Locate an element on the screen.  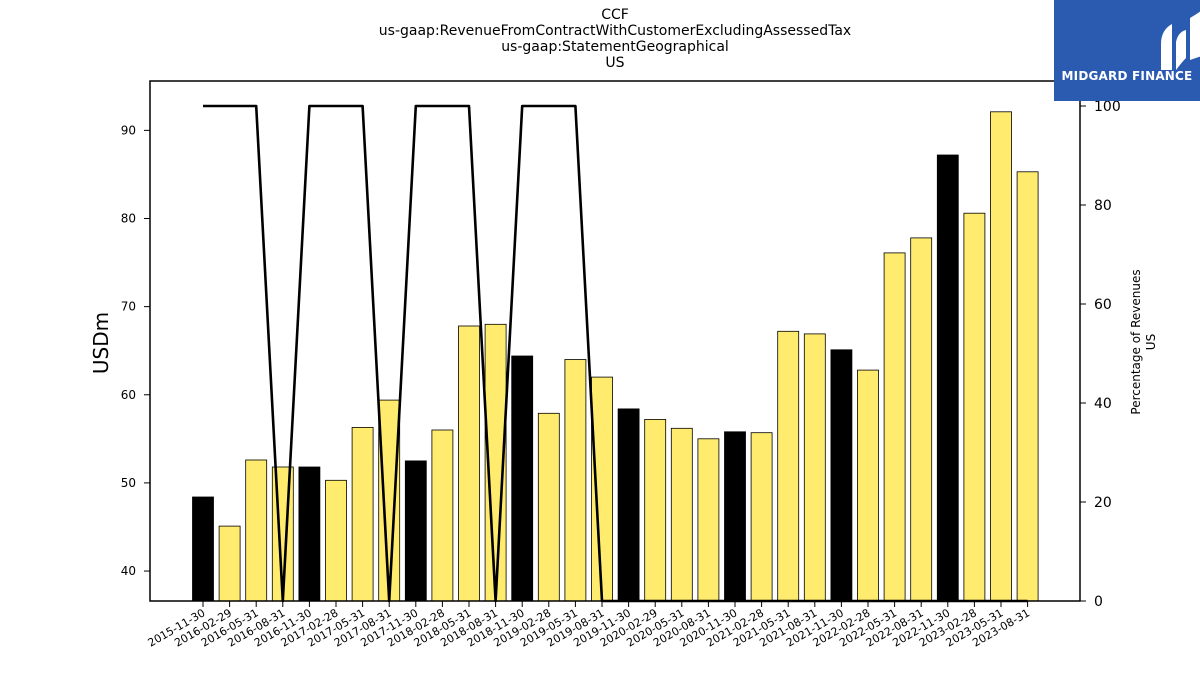
chart-title-line-1: CCF is located at coordinates (615, 15).